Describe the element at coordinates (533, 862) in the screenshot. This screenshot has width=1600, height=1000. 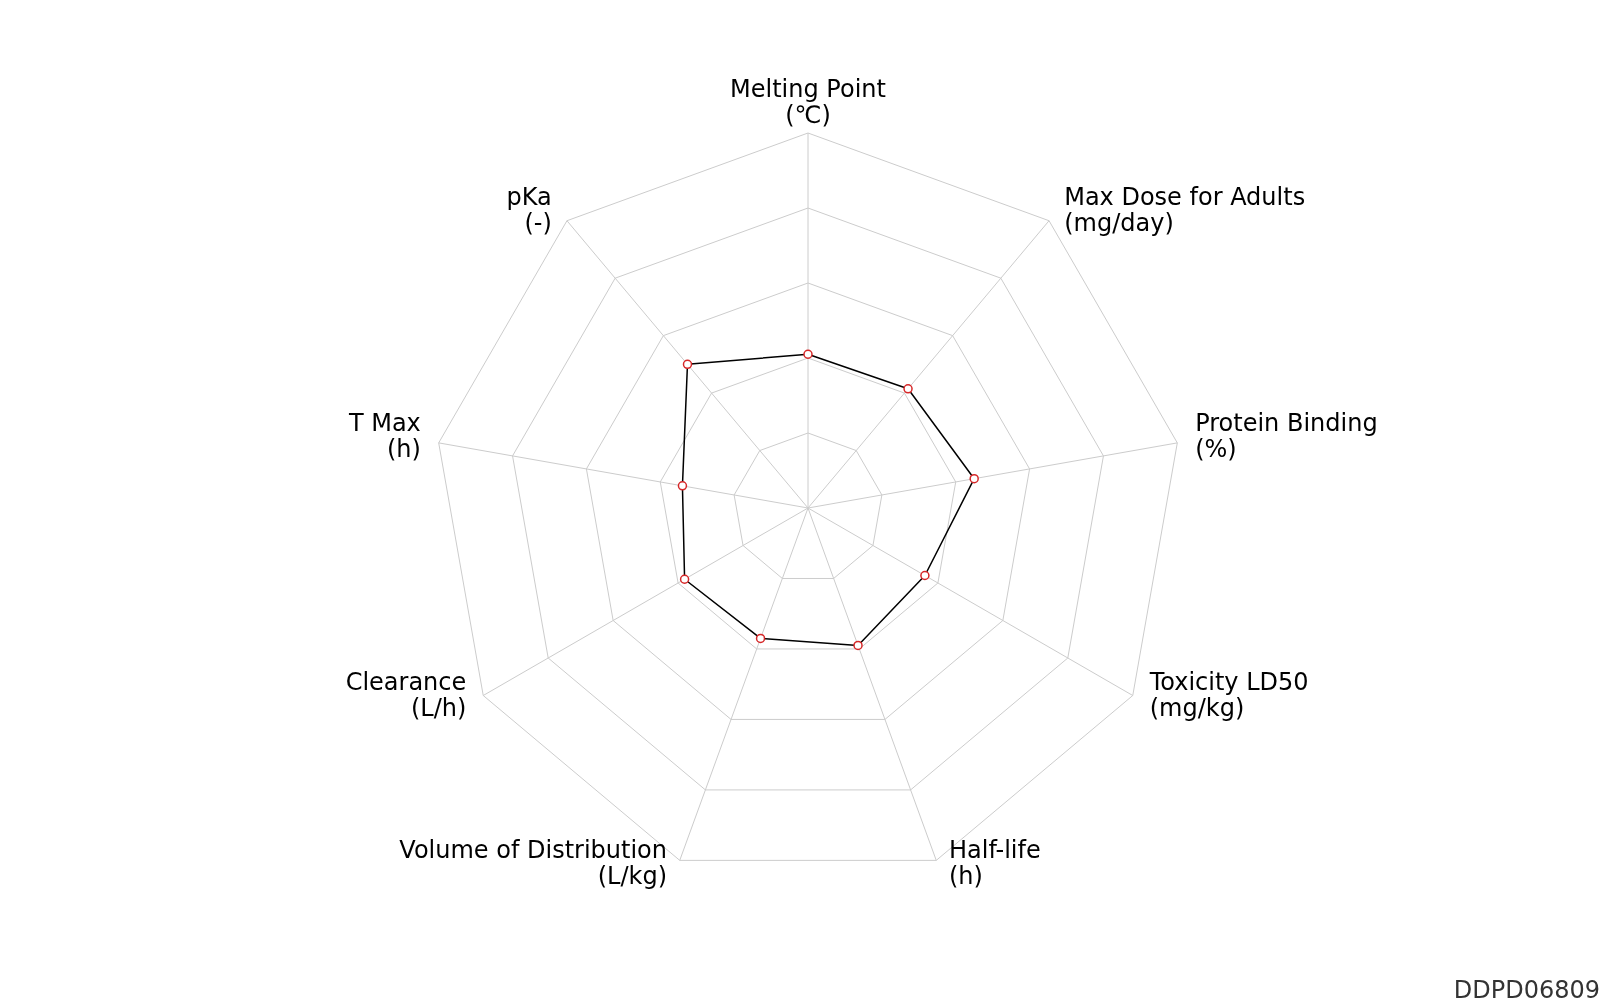
I see `spoke-label: Volume of Distribution (L/kg)` at that location.